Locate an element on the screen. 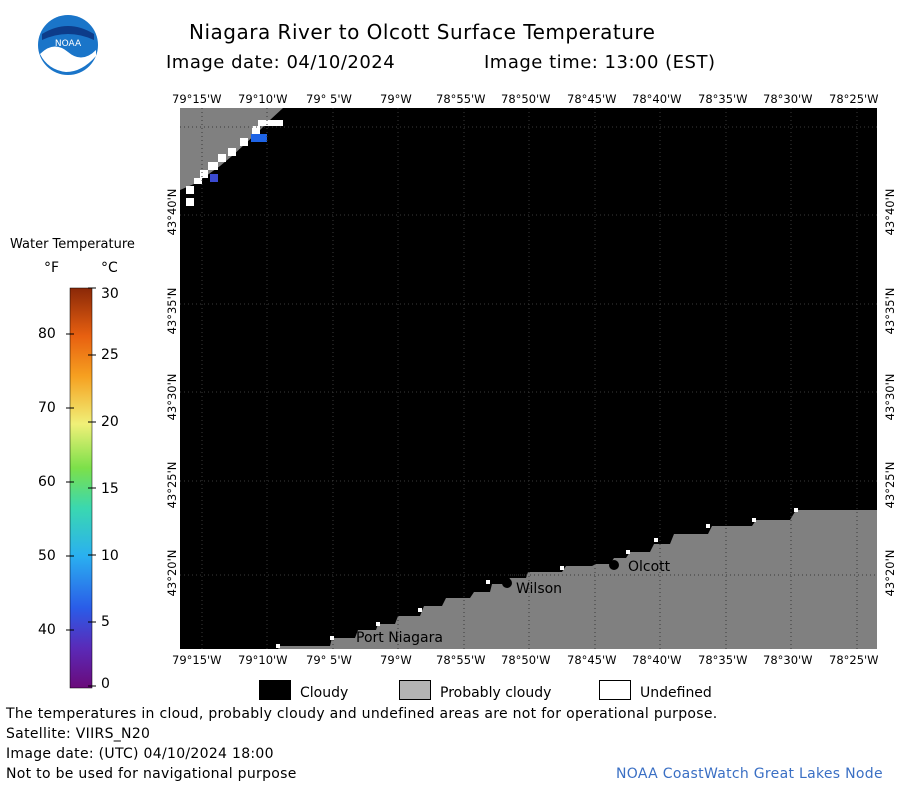 The width and height of the screenshot is (916, 790). noaa-logo: NOAA is located at coordinates (68, 45).